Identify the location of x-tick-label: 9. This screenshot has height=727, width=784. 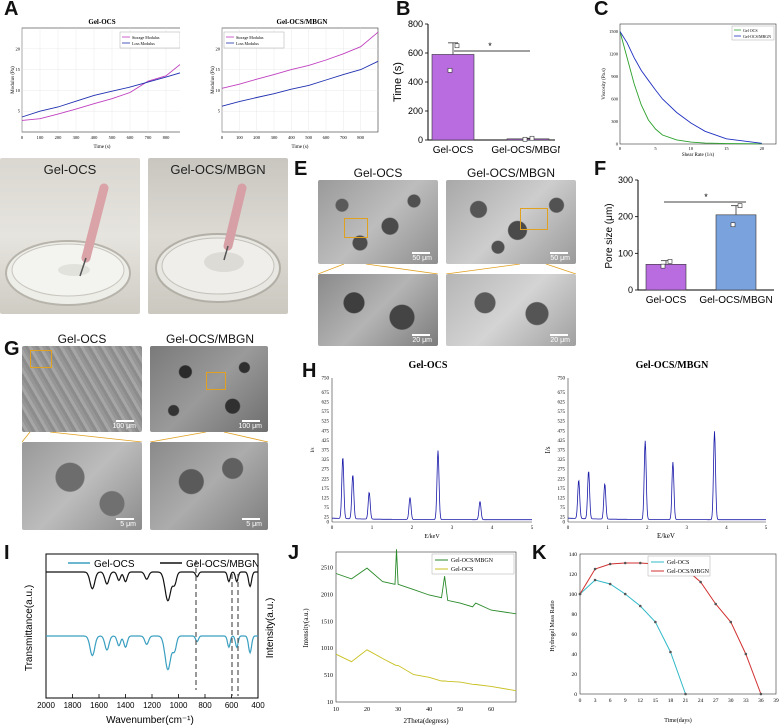
(625, 701).